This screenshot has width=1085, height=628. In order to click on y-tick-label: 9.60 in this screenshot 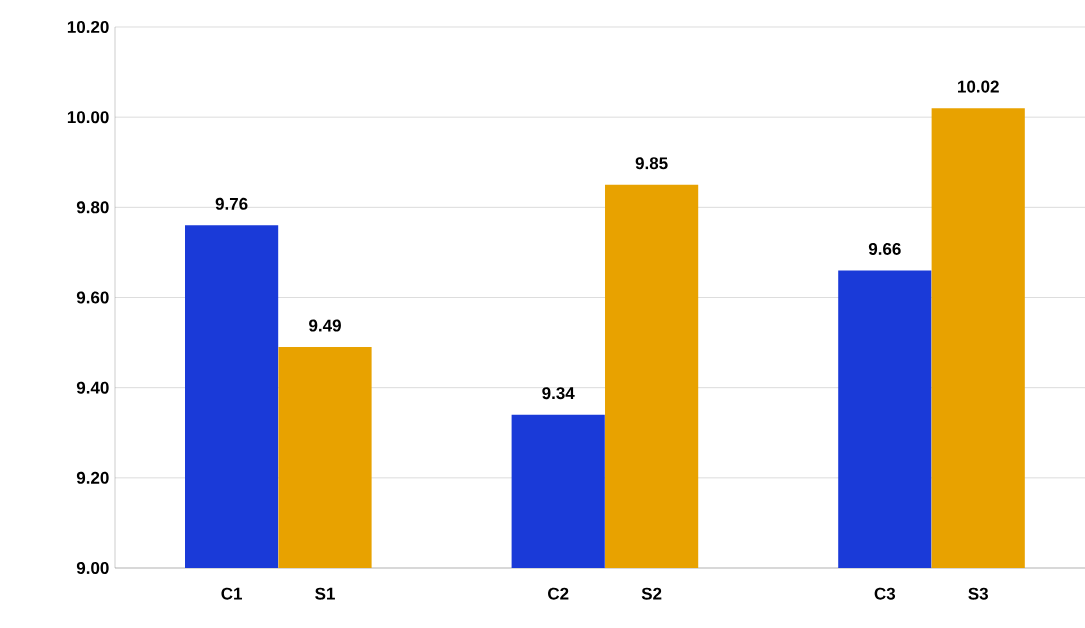, I will do `click(92, 297)`.